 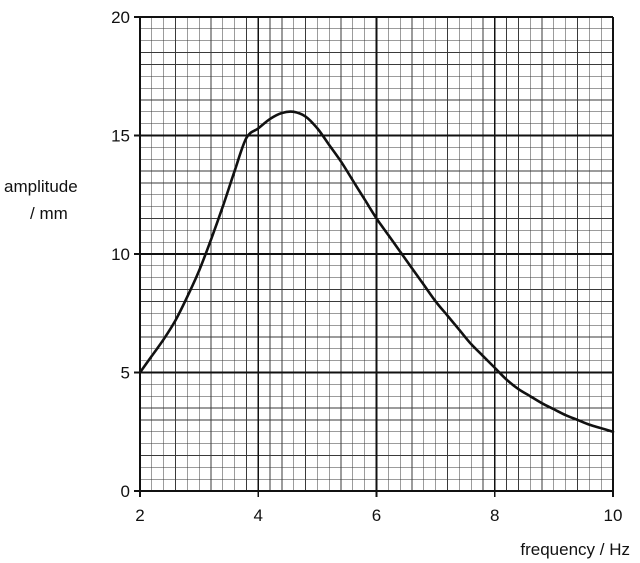 What do you see at coordinates (41, 186) in the screenshot?
I see `y-axis-label-line1: amplitude` at bounding box center [41, 186].